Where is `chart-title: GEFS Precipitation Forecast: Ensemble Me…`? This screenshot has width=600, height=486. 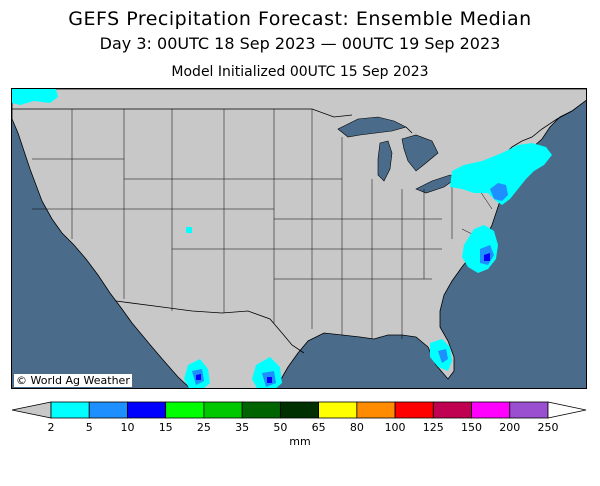
chart-title: GEFS Precipitation Forecast: Ensemble Me… is located at coordinates (300, 19).